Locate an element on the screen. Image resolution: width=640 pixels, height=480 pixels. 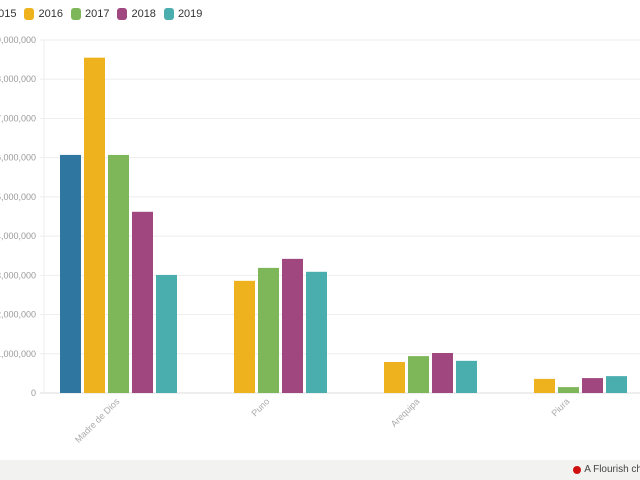
bar-2019-arequipa is located at coordinates (466, 376).